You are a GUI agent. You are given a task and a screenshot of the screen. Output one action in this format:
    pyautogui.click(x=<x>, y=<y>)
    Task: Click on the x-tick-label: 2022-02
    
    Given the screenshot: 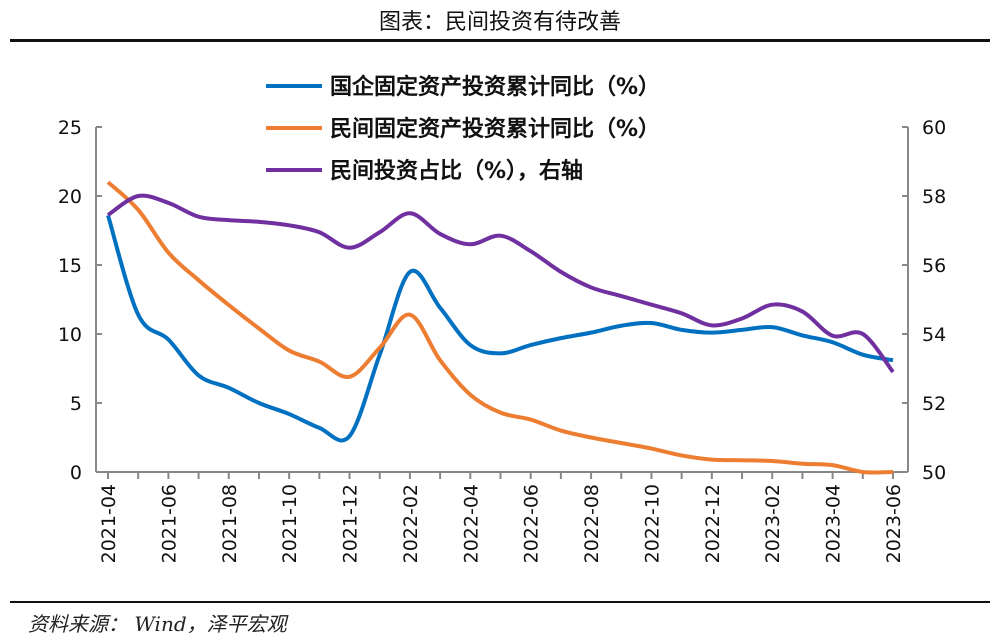 What is the action you would take?
    pyautogui.click(x=411, y=523)
    